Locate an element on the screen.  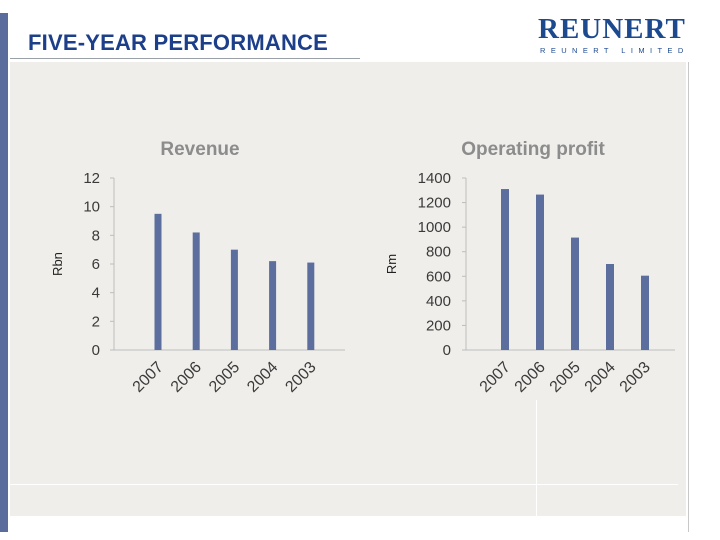
operating-profit-y-tick-label: 800 is located at coordinates (438, 252).